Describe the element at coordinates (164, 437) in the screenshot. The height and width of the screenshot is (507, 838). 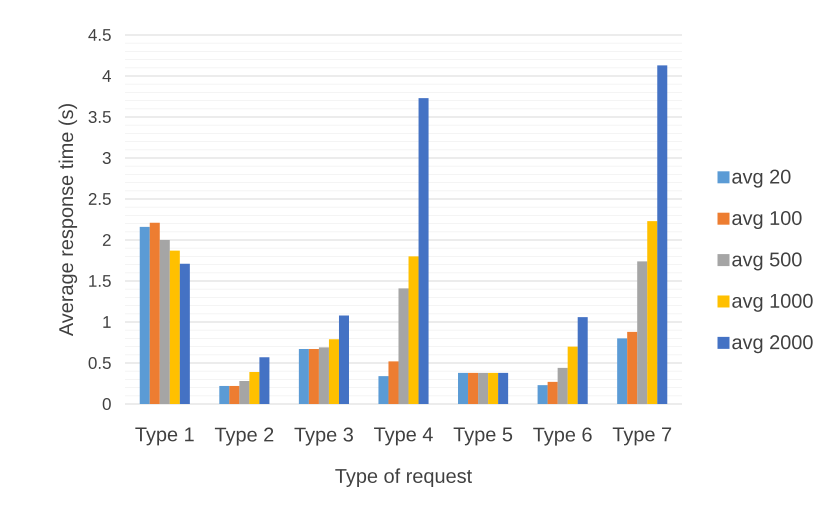
I see `x-tick-label: Type 1` at that location.